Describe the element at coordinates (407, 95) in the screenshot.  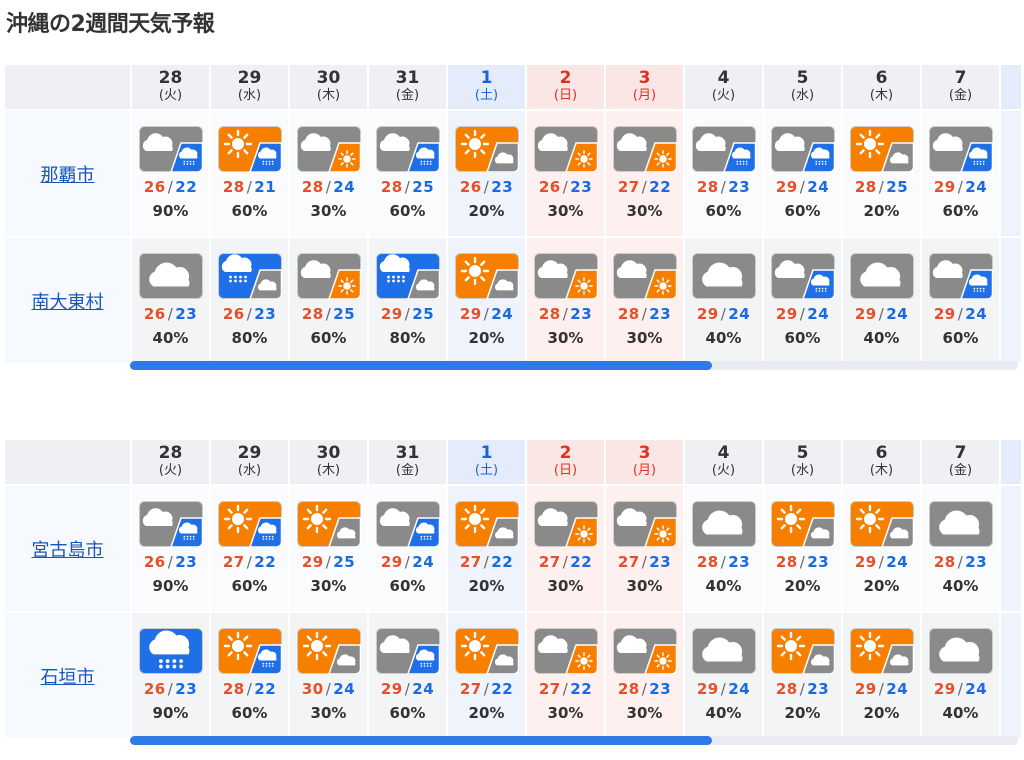
I see `weekday: (金)` at that location.